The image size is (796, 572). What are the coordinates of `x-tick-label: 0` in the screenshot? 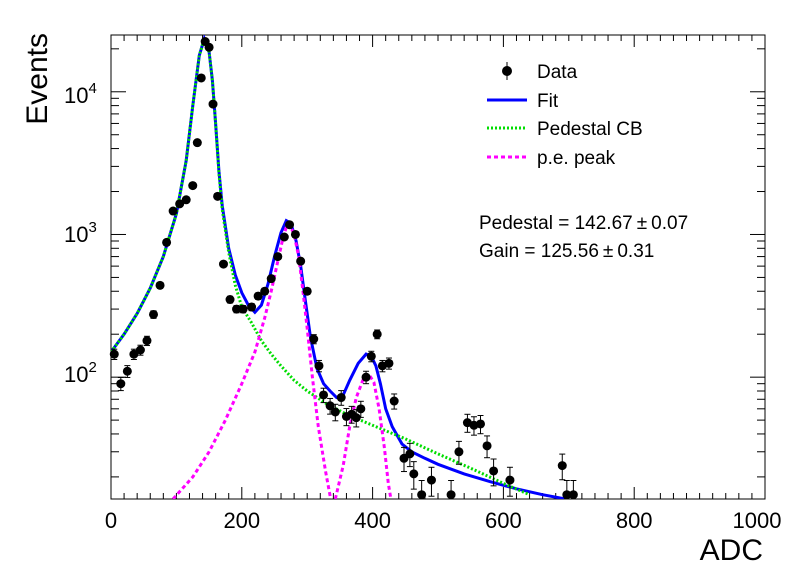 It's located at (111, 520).